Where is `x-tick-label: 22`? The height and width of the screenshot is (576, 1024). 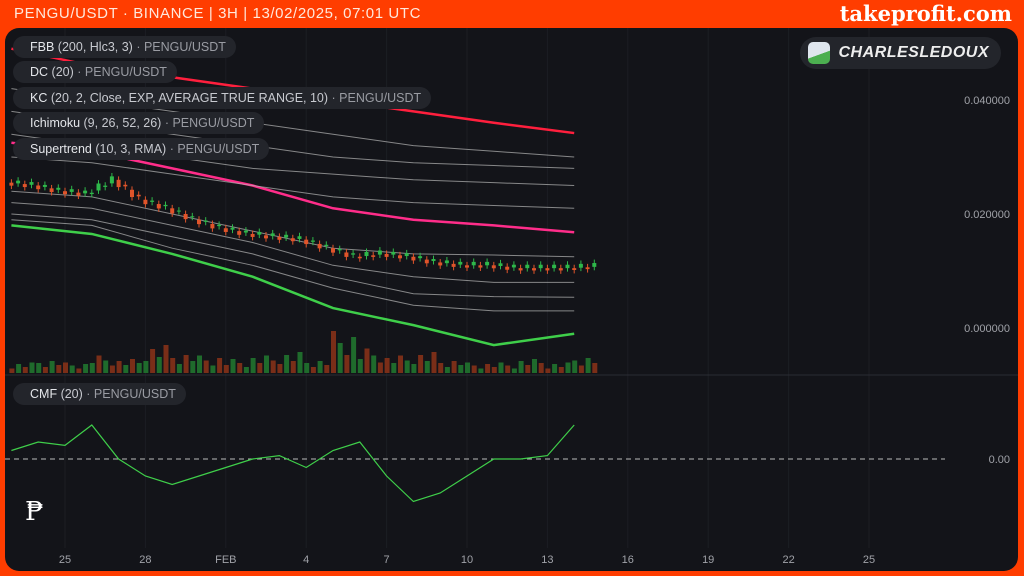
x-tick-label: 22 is located at coordinates (788, 560).